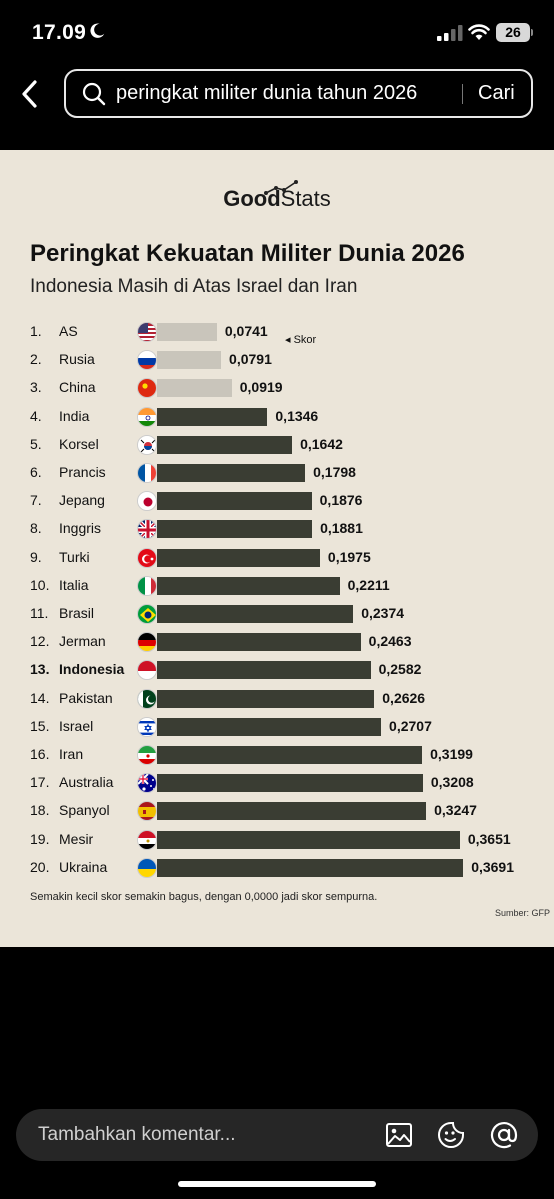 The height and width of the screenshot is (1199, 554). What do you see at coordinates (281, 187) in the screenshot?
I see `logo-chart-icon` at bounding box center [281, 187].